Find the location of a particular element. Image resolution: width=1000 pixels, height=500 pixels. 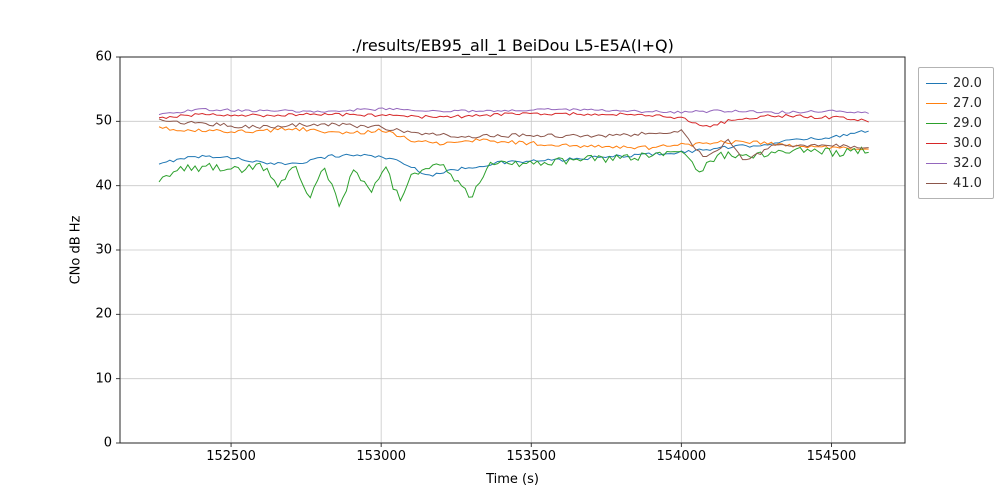

legend-entry: 30.0 is located at coordinates (955, 143).